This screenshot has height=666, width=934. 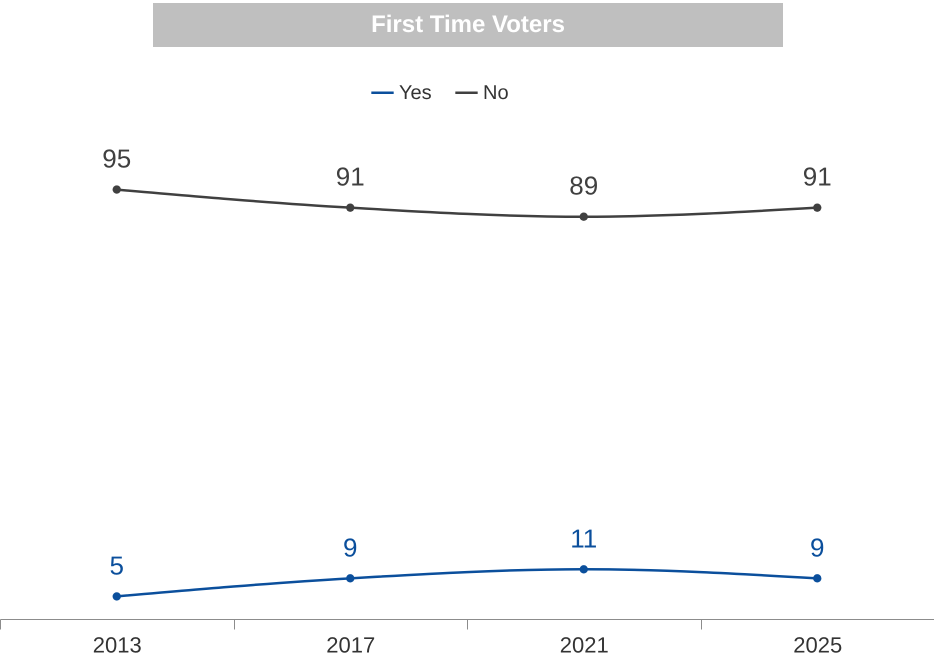 What do you see at coordinates (415, 93) in the screenshot?
I see `legend-label: Yes` at bounding box center [415, 93].